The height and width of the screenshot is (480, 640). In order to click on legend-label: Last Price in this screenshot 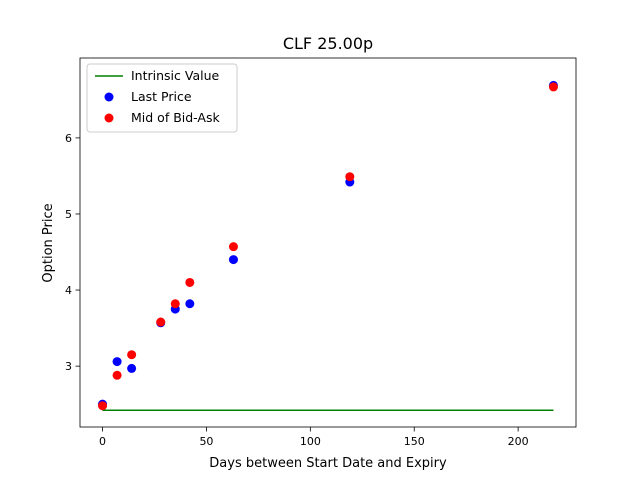, I will do `click(161, 96)`.